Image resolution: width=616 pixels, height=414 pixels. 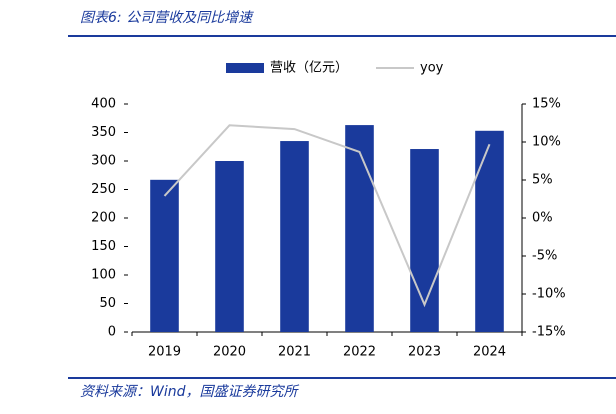 What do you see at coordinates (544, 256) in the screenshot?
I see `y2-tick-label: -5%` at bounding box center [544, 256].